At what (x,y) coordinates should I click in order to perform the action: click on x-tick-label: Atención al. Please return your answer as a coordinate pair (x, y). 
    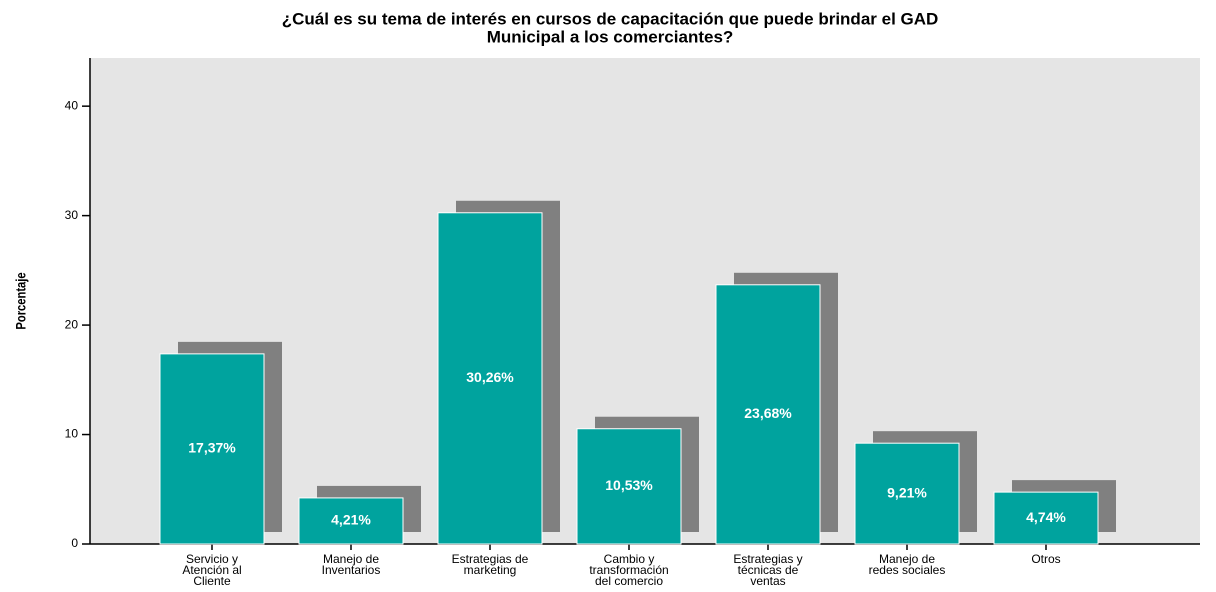
    Looking at the image, I should click on (211, 570).